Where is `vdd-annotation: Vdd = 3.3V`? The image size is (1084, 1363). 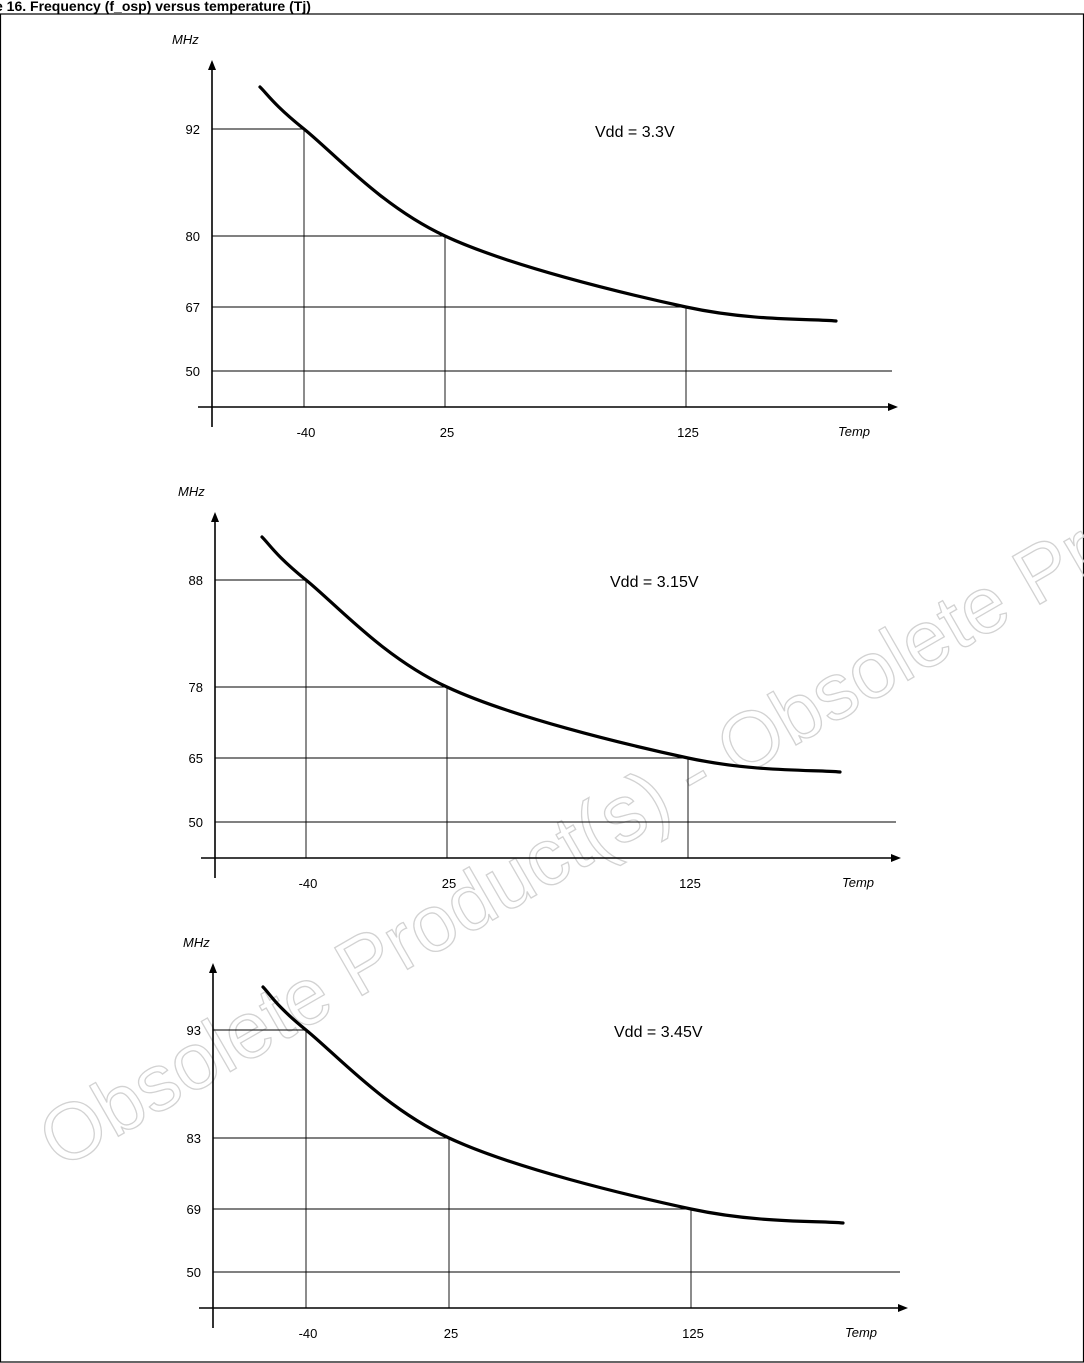 vdd-annotation: Vdd = 3.3V is located at coordinates (635, 132).